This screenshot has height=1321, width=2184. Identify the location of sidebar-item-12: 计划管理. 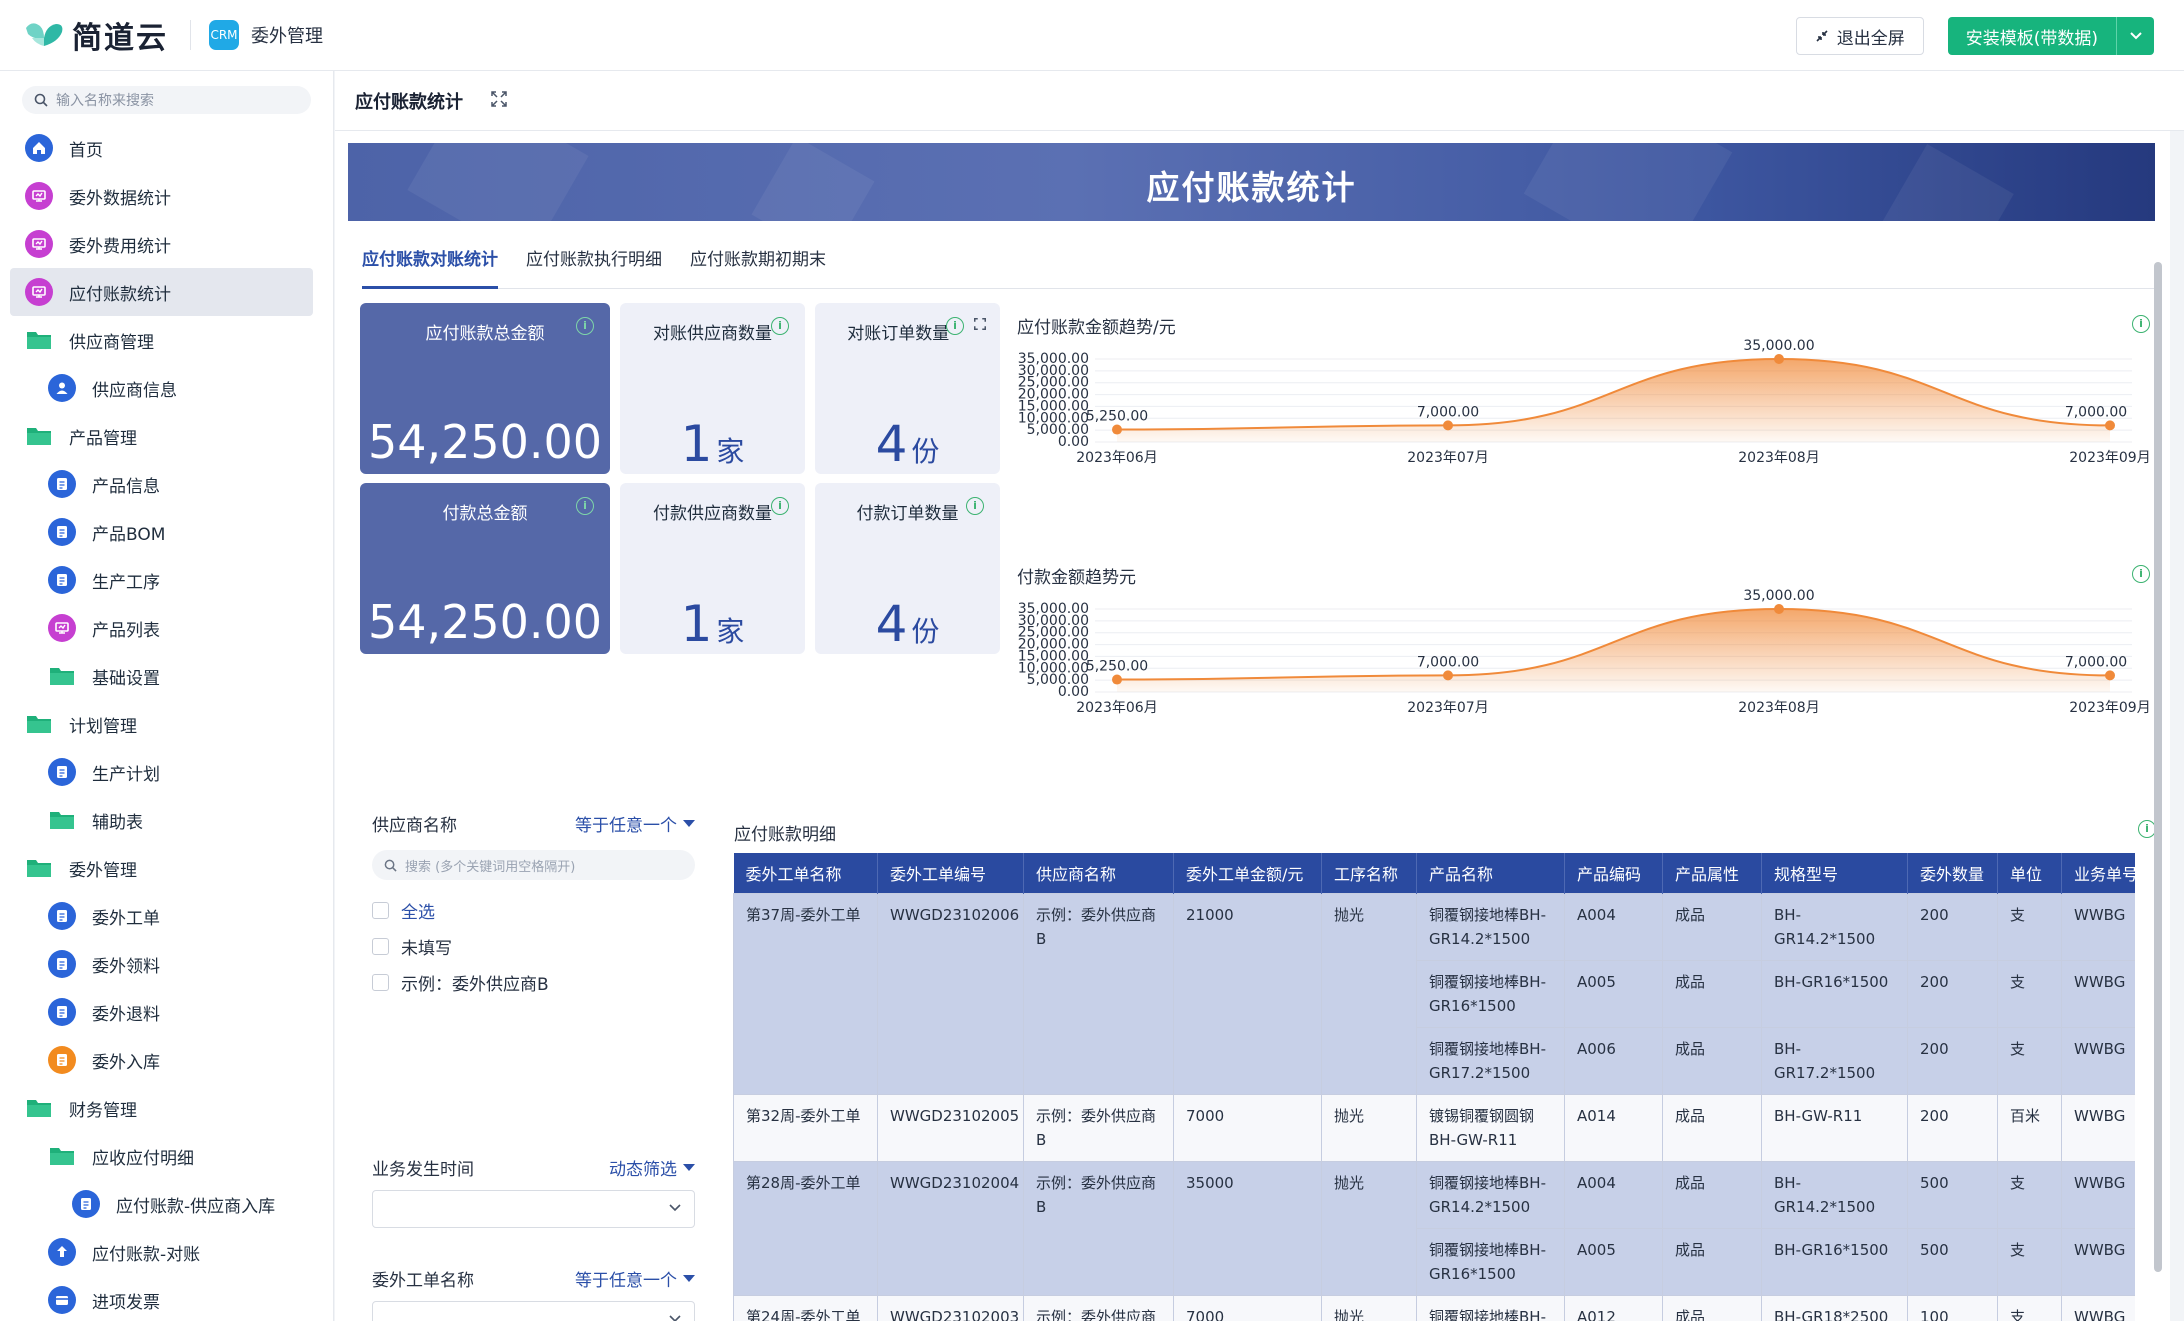
(166, 724).